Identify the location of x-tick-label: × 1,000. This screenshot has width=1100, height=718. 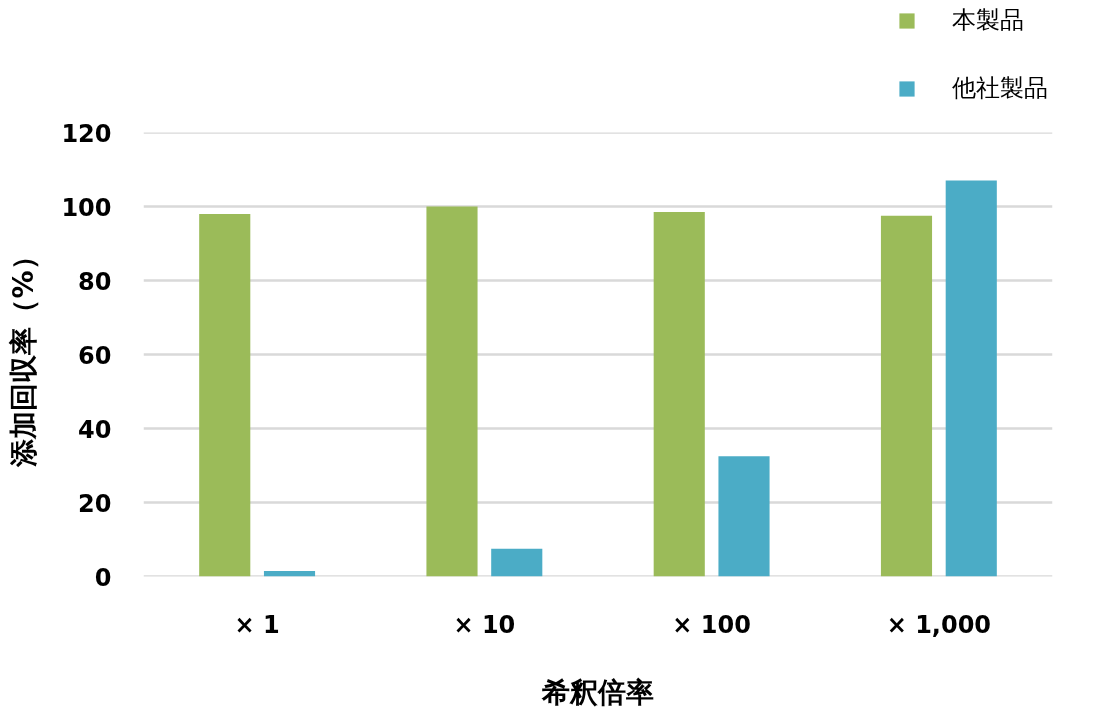
(939, 624).